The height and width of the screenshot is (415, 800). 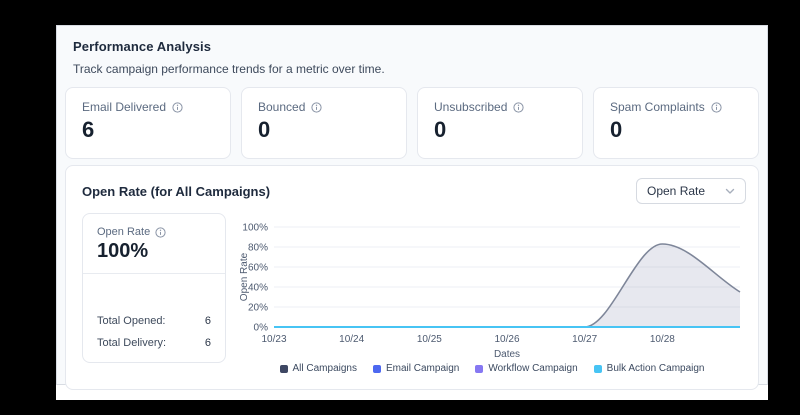 What do you see at coordinates (273, 339) in the screenshot?
I see `svg-text: 10/23` at bounding box center [273, 339].